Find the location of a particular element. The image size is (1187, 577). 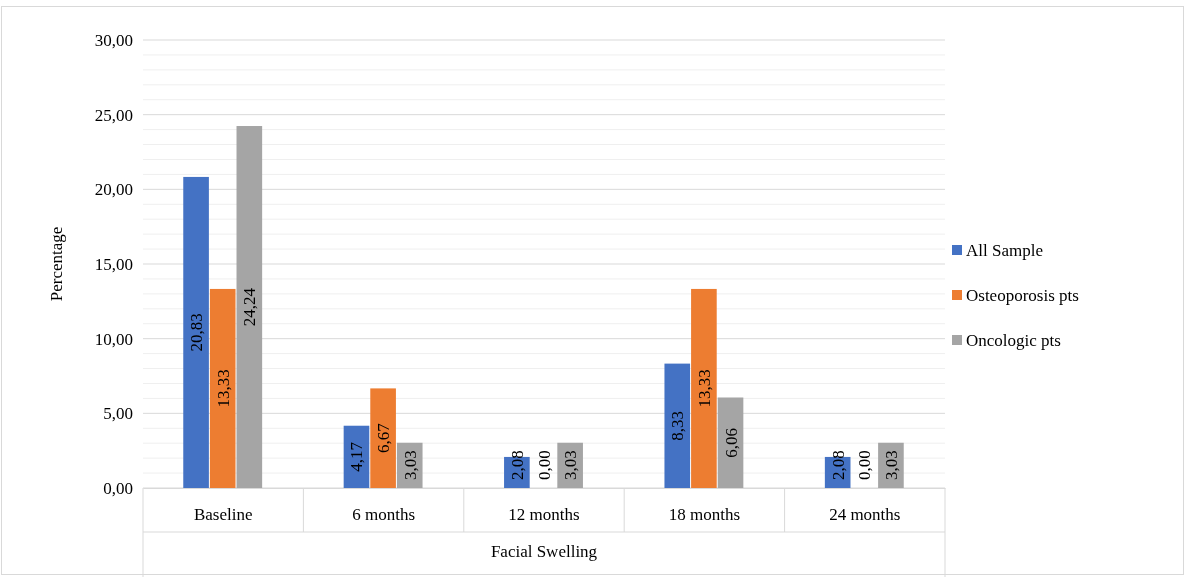

legend-label: Oncologic pts is located at coordinates (1013, 340).